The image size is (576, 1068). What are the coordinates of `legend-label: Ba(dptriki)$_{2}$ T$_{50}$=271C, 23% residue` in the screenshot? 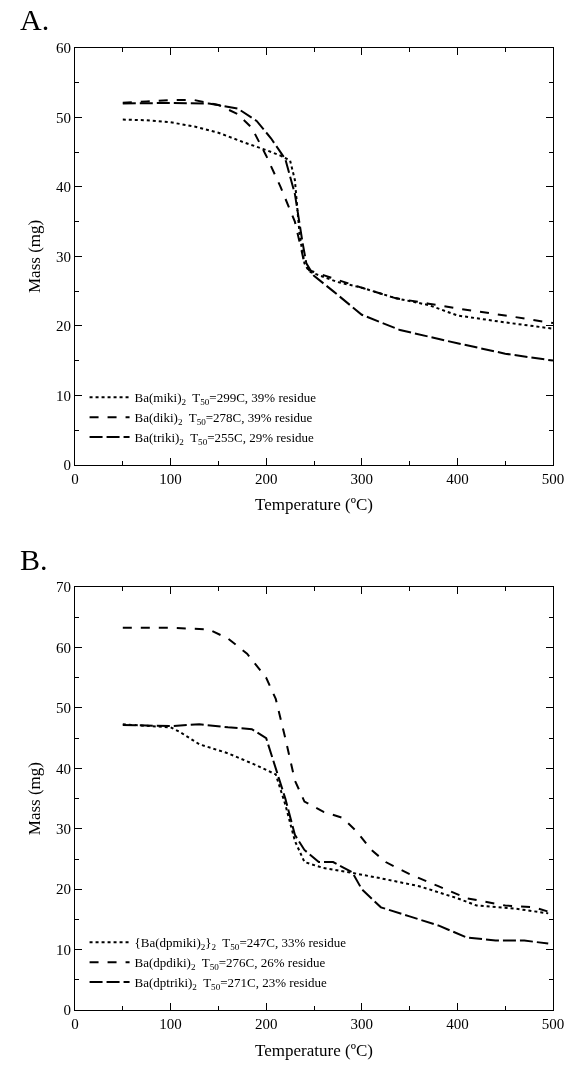 It's located at (231, 983).